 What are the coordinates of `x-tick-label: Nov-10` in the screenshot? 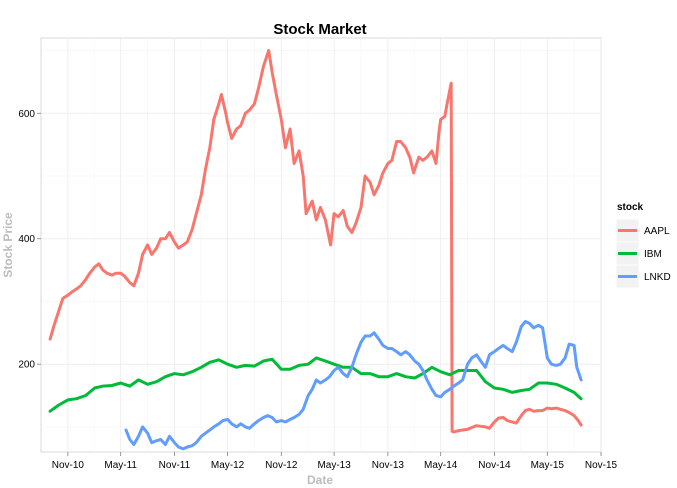 It's located at (68, 465).